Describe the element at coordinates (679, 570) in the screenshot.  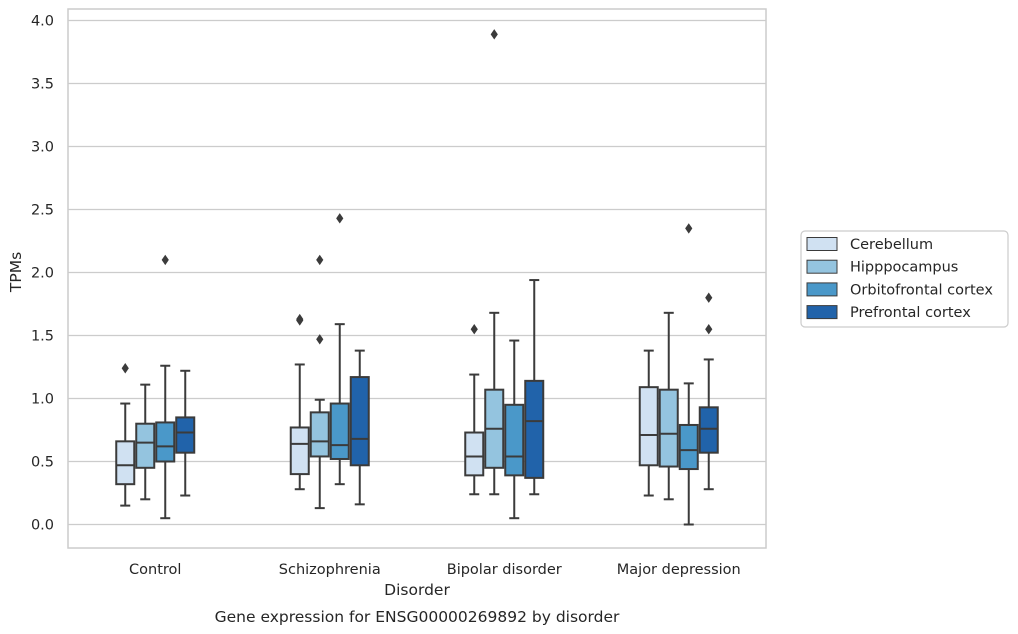
I see `x-tick-label: Major depression` at that location.